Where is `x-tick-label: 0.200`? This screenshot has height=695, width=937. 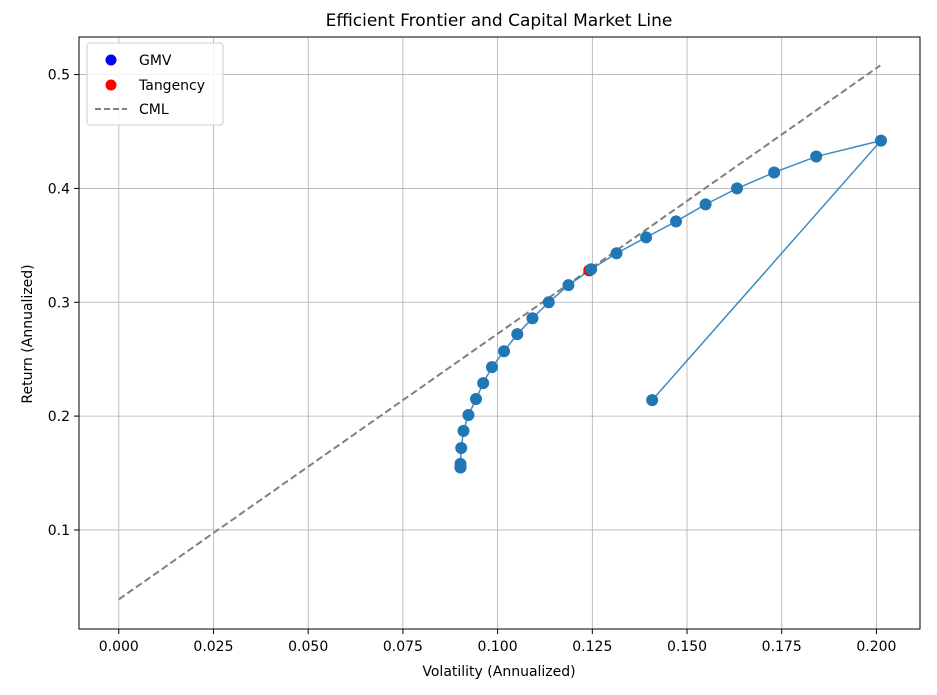 x-tick-label: 0.200 is located at coordinates (876, 647).